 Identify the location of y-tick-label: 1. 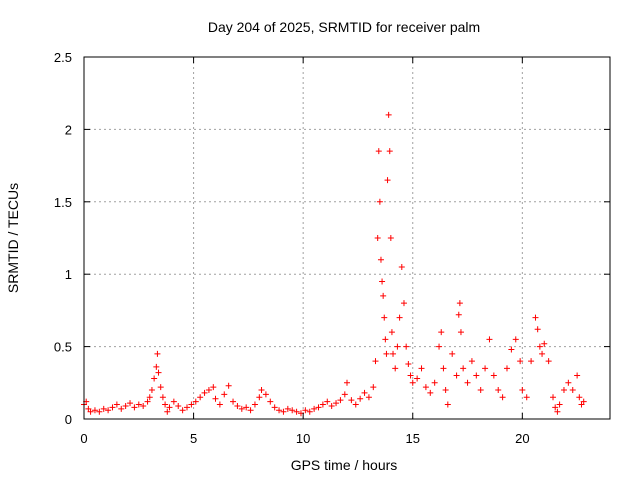
(68, 274).